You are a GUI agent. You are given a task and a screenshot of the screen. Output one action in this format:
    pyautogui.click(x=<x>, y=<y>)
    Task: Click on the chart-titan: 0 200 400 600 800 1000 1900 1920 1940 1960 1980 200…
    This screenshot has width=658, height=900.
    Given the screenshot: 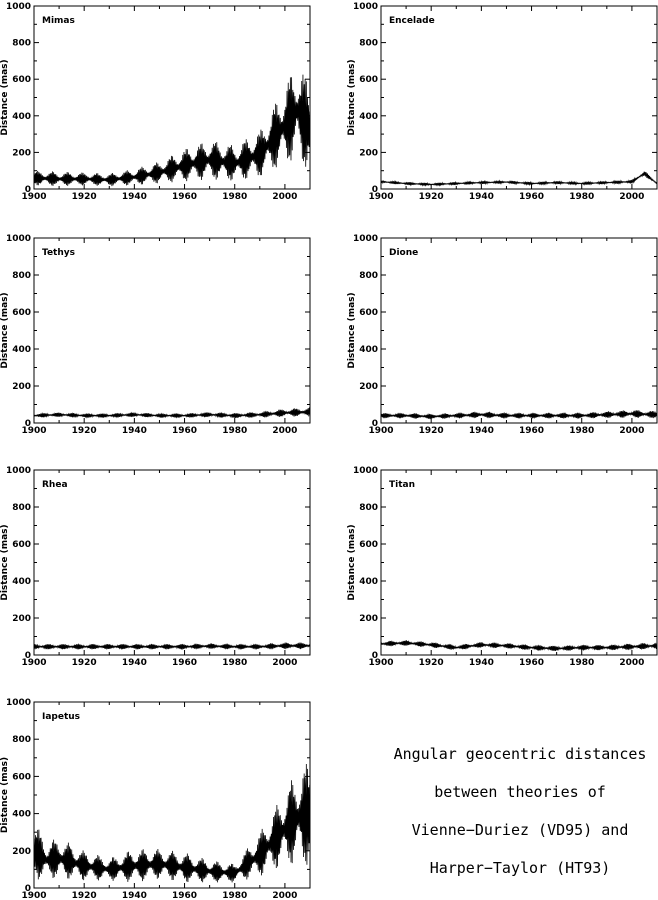 What is the action you would take?
    pyautogui.click(x=502, y=567)
    